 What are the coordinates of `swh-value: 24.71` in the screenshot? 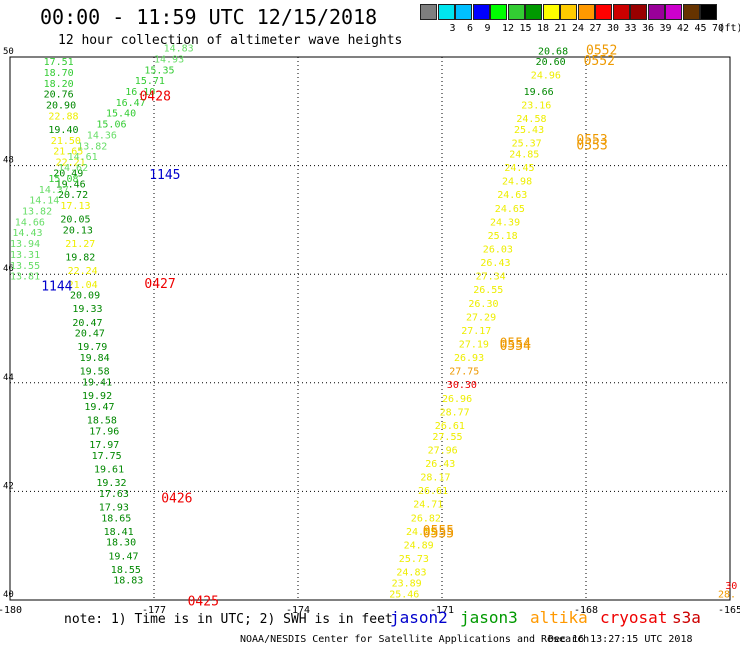 It's located at (428, 505).